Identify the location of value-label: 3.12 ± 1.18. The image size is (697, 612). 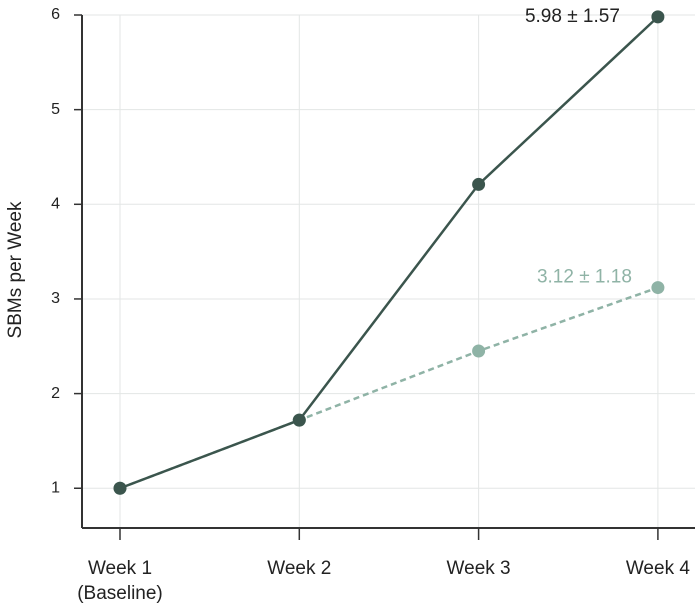
(584, 277).